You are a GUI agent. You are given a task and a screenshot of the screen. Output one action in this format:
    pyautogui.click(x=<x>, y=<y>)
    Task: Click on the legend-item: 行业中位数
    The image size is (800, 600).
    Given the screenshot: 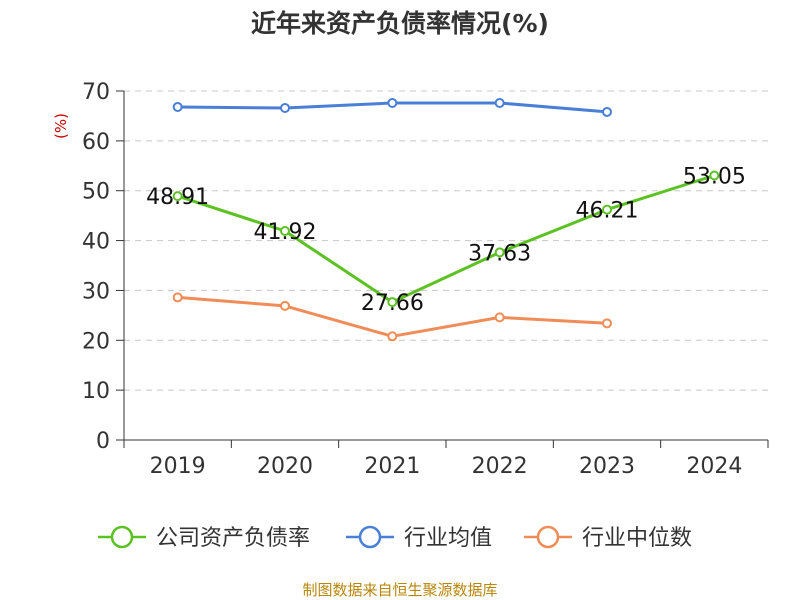 What is the action you would take?
    pyautogui.click(x=608, y=538)
    